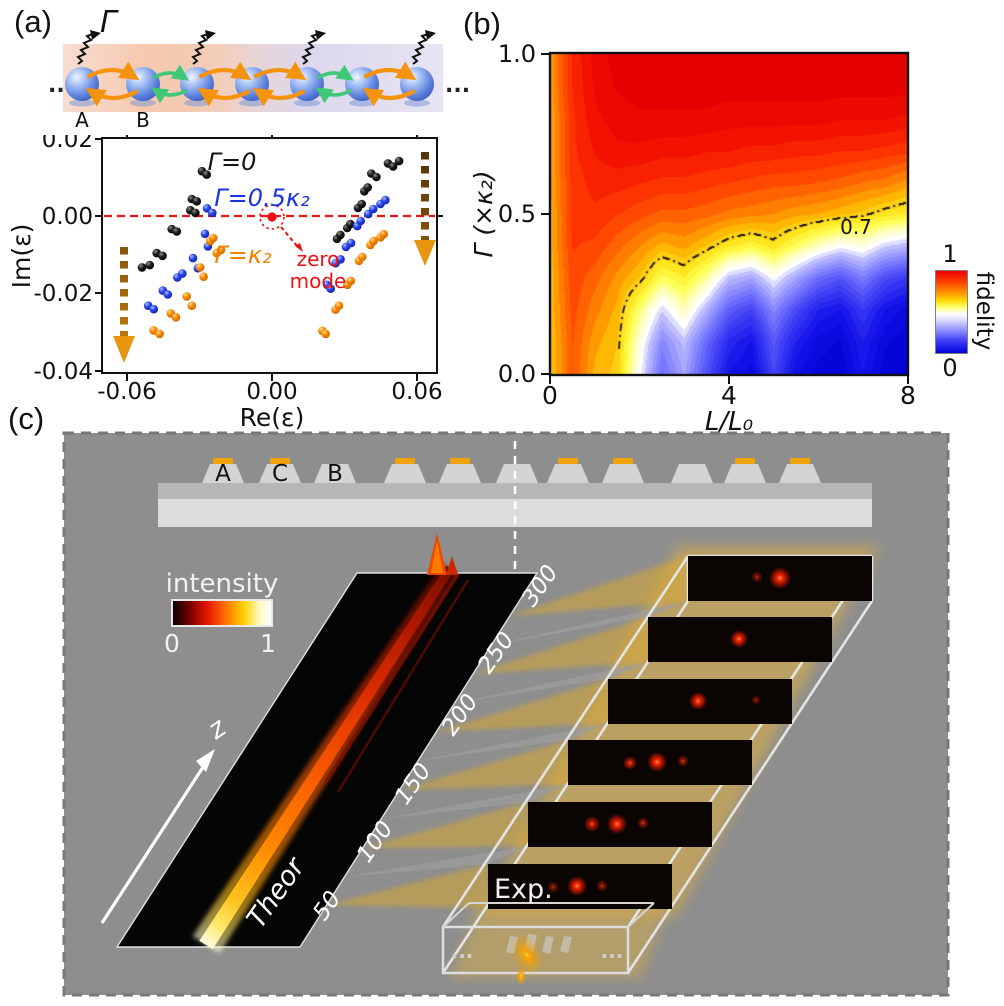 The image size is (1004, 1006). Describe the element at coordinates (517, 374) in the screenshot. I see `ytick-00: 0.0` at that location.